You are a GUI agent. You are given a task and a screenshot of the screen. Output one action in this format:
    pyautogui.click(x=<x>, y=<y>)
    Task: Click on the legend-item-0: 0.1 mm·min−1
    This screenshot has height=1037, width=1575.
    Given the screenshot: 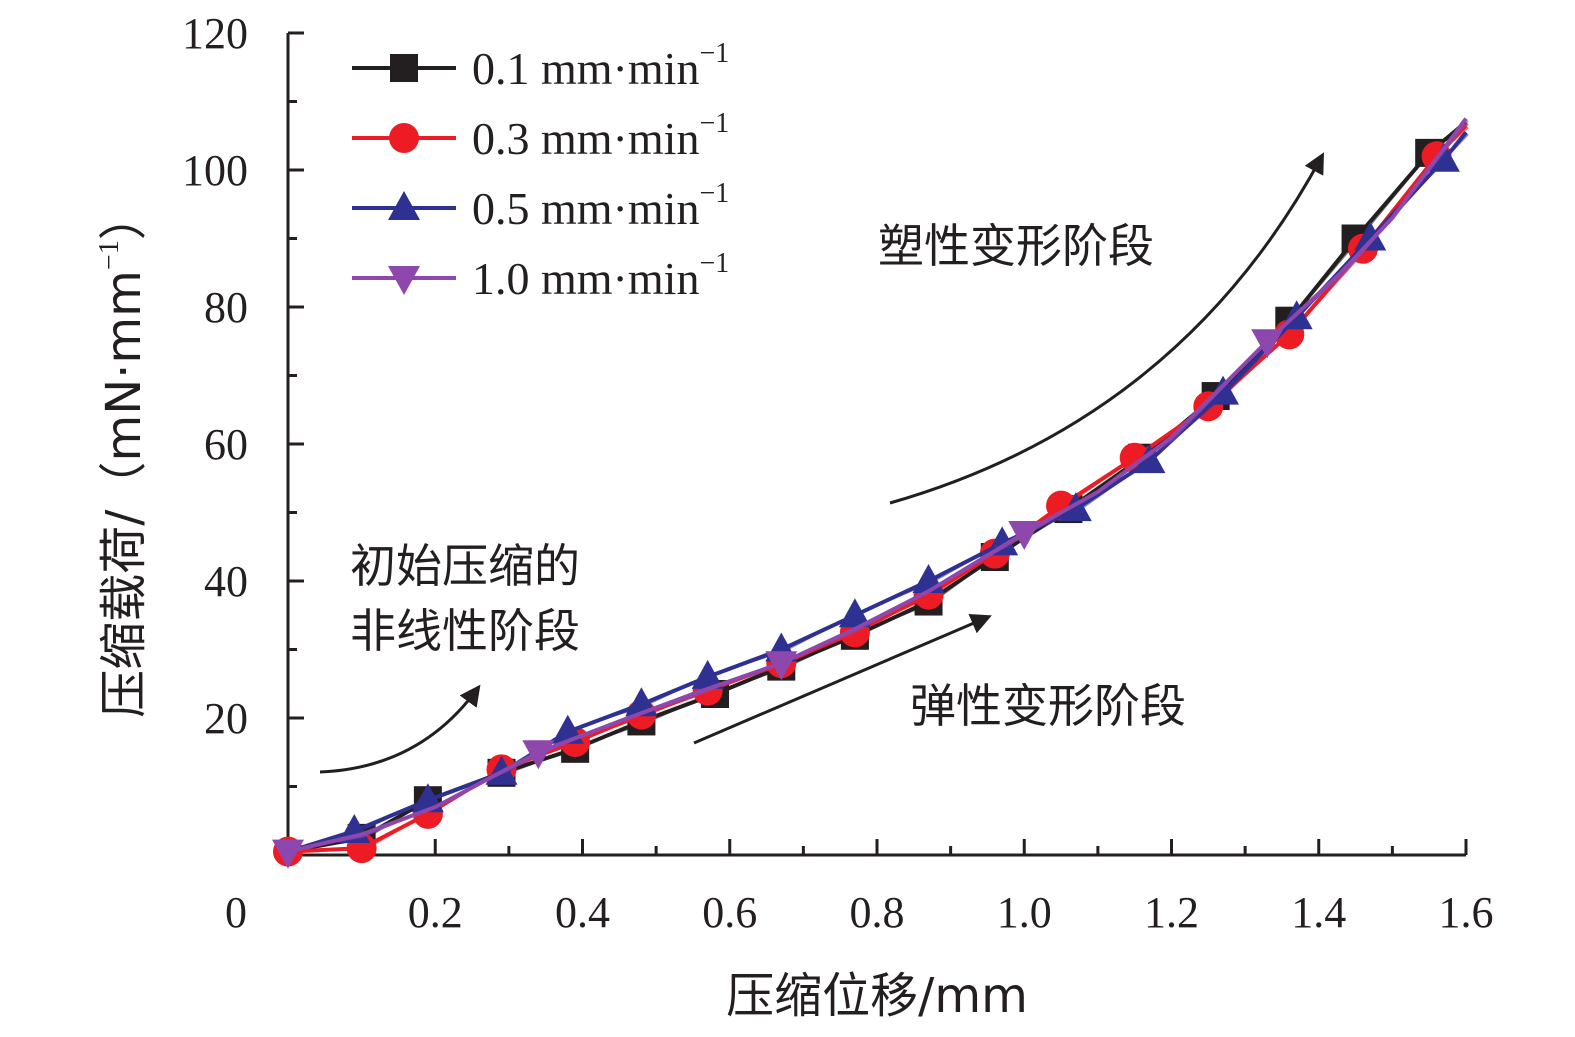 What is the action you would take?
    pyautogui.click(x=540, y=66)
    